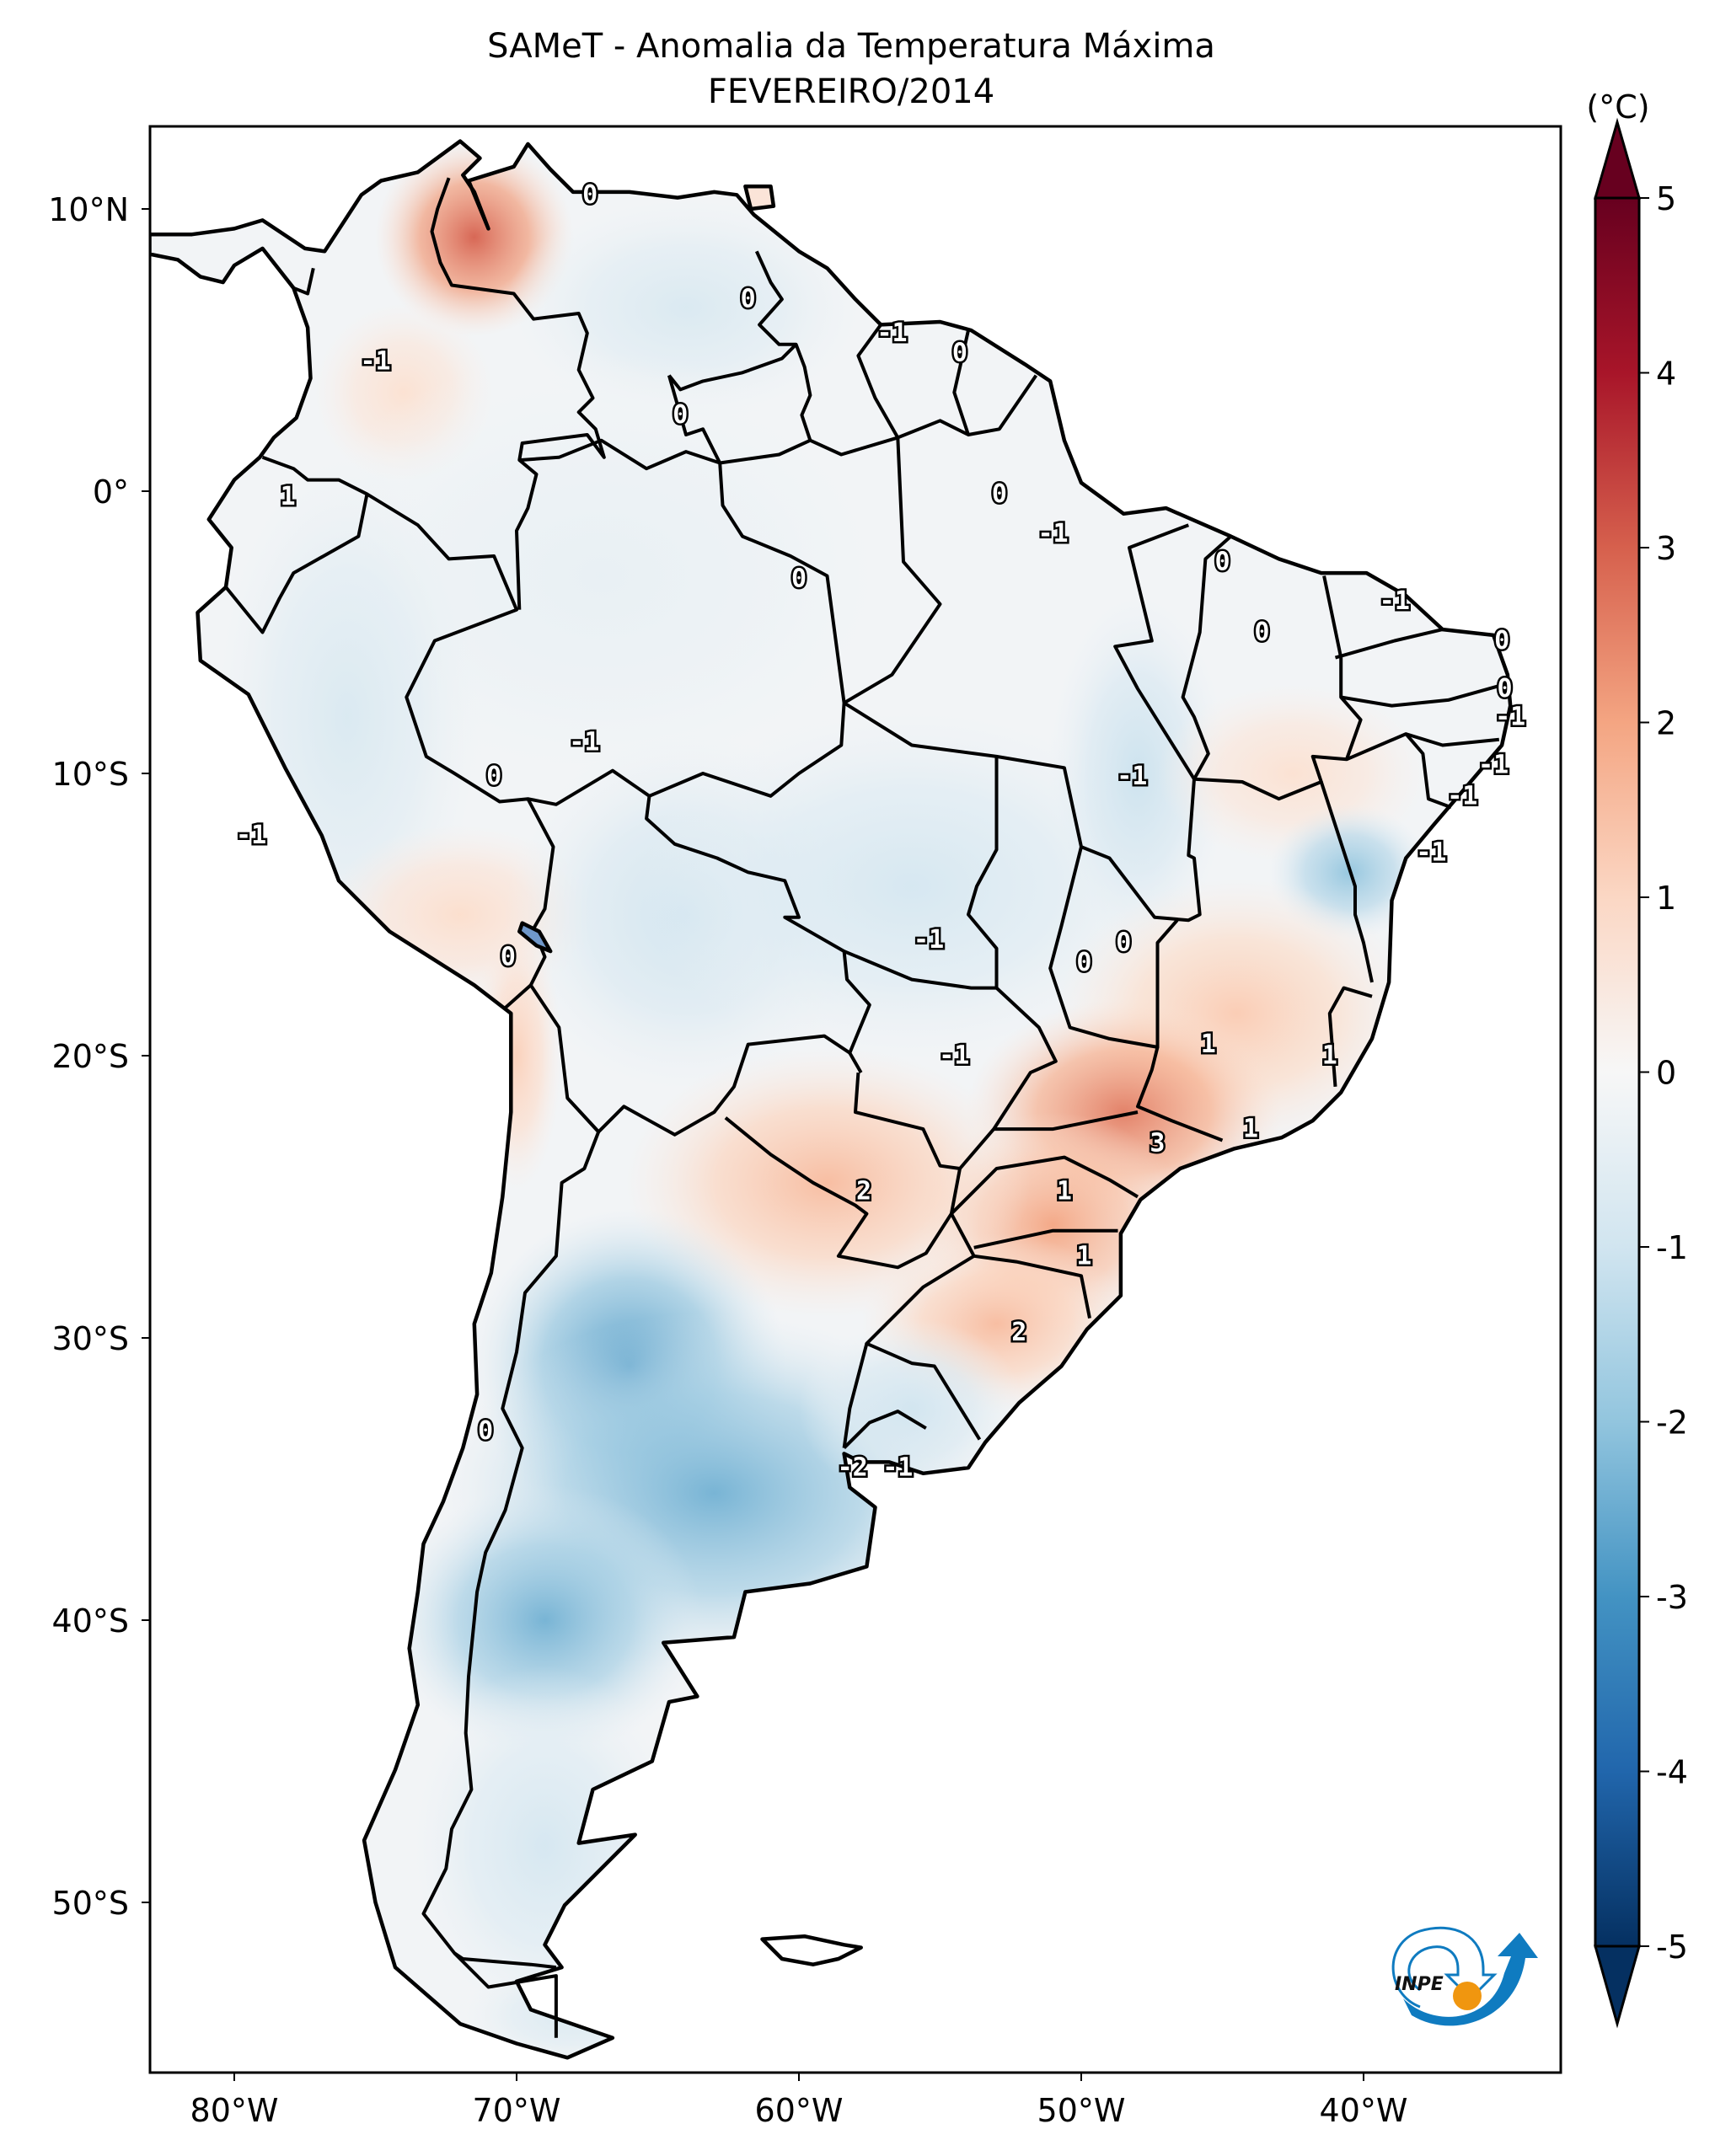  I want to click on colorbar-tick-label: -4, so click(1672, 1772).